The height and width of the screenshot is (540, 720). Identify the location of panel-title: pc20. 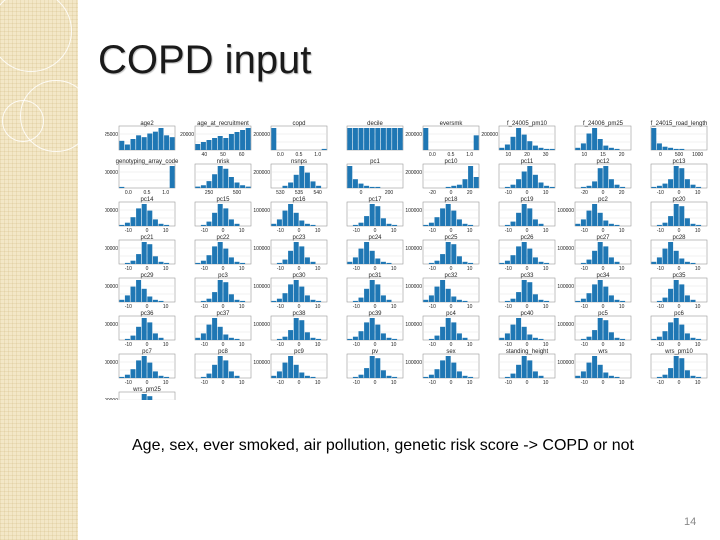
(679, 200).